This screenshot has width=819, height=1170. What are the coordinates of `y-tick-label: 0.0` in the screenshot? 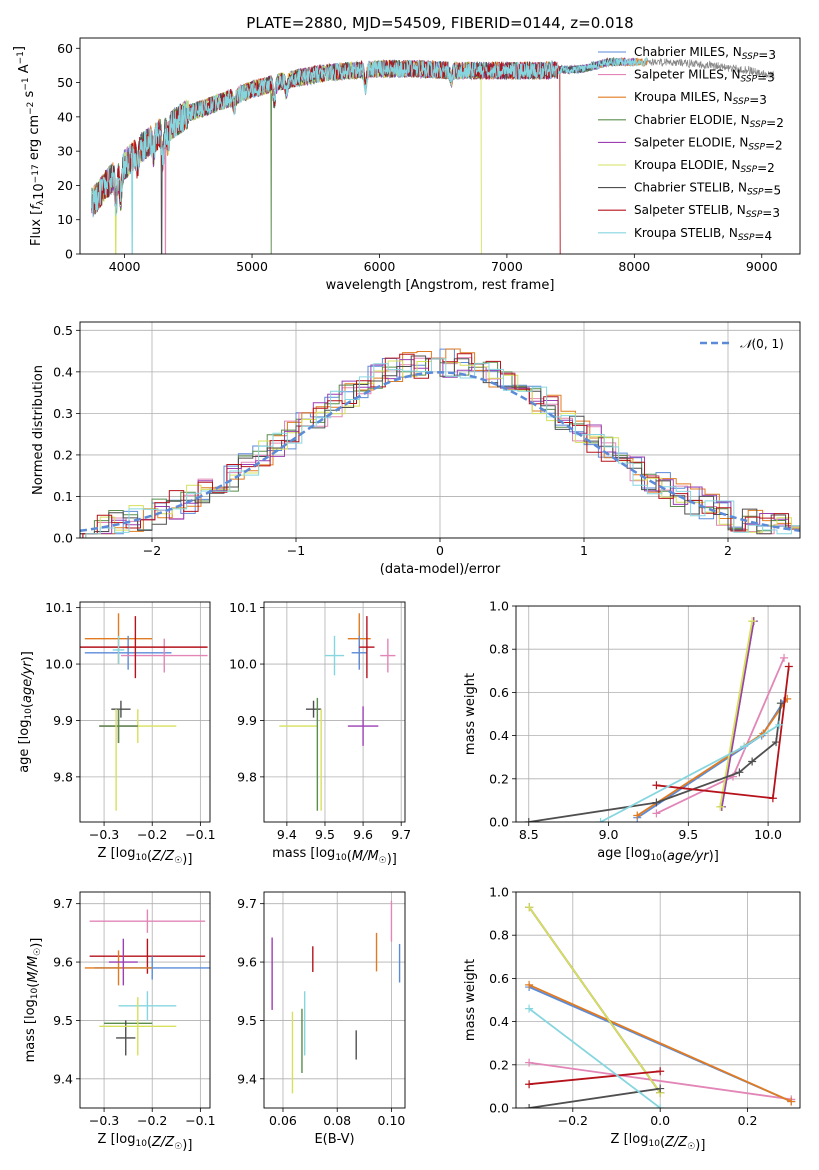 It's located at (499, 822).